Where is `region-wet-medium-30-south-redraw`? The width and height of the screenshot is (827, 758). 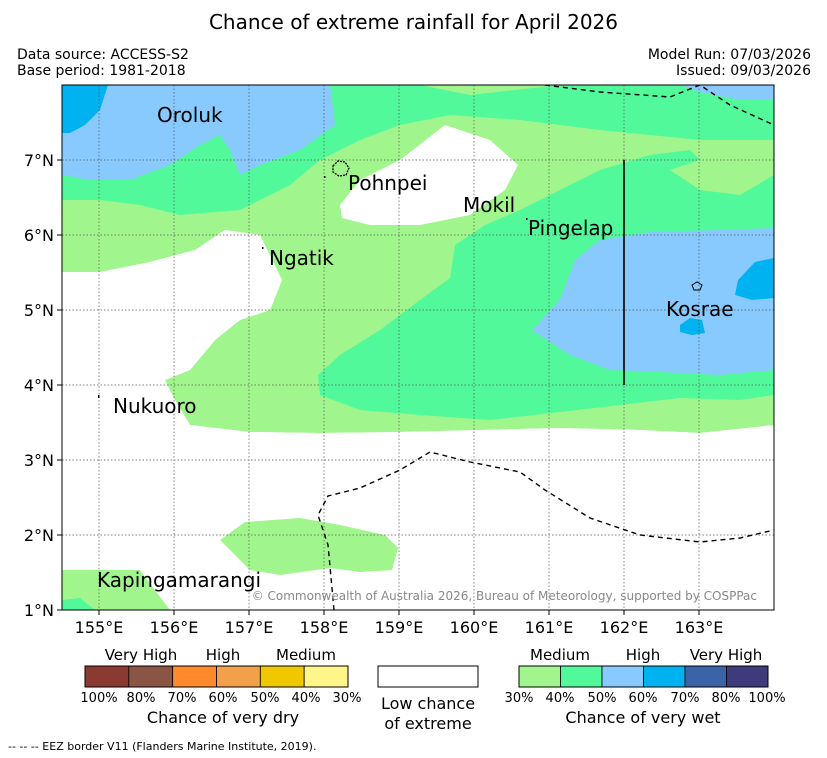
region-wet-medium-30-south-redraw is located at coordinates (309, 546).